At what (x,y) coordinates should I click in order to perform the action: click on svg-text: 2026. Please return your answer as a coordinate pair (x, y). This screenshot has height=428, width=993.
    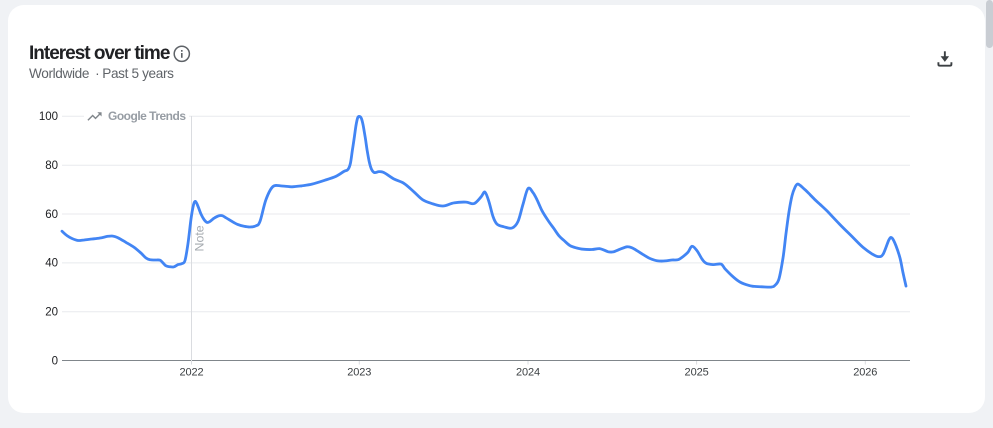
    Looking at the image, I should click on (865, 373).